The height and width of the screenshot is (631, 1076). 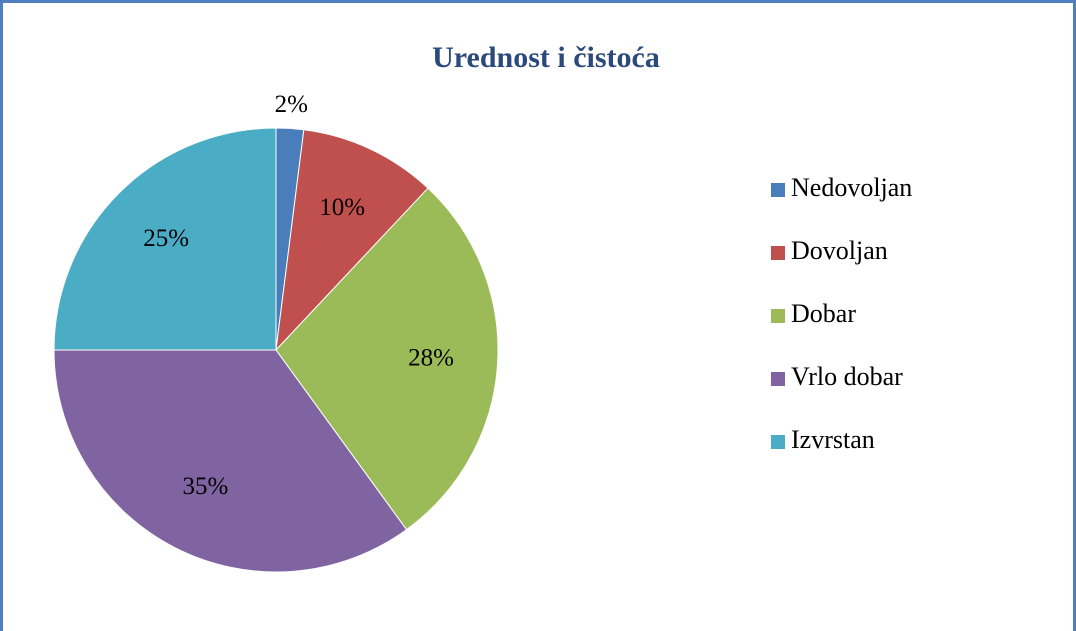 What do you see at coordinates (851, 187) in the screenshot?
I see `legend-label: Nedovoljan` at bounding box center [851, 187].